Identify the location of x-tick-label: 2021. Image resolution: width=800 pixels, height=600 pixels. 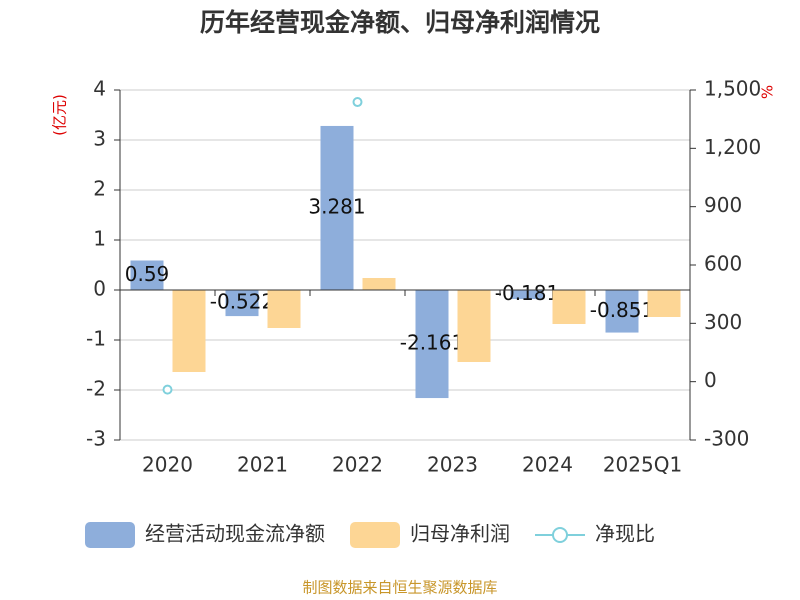
(262, 465).